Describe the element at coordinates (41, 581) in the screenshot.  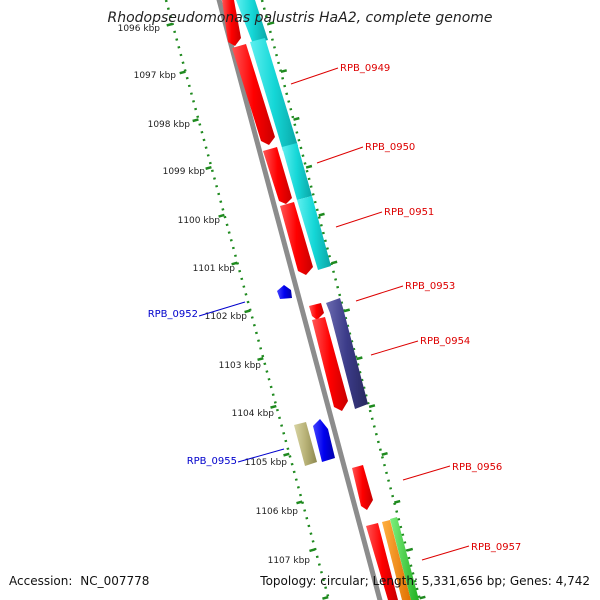
I see `accession-label: Accession:` at that location.